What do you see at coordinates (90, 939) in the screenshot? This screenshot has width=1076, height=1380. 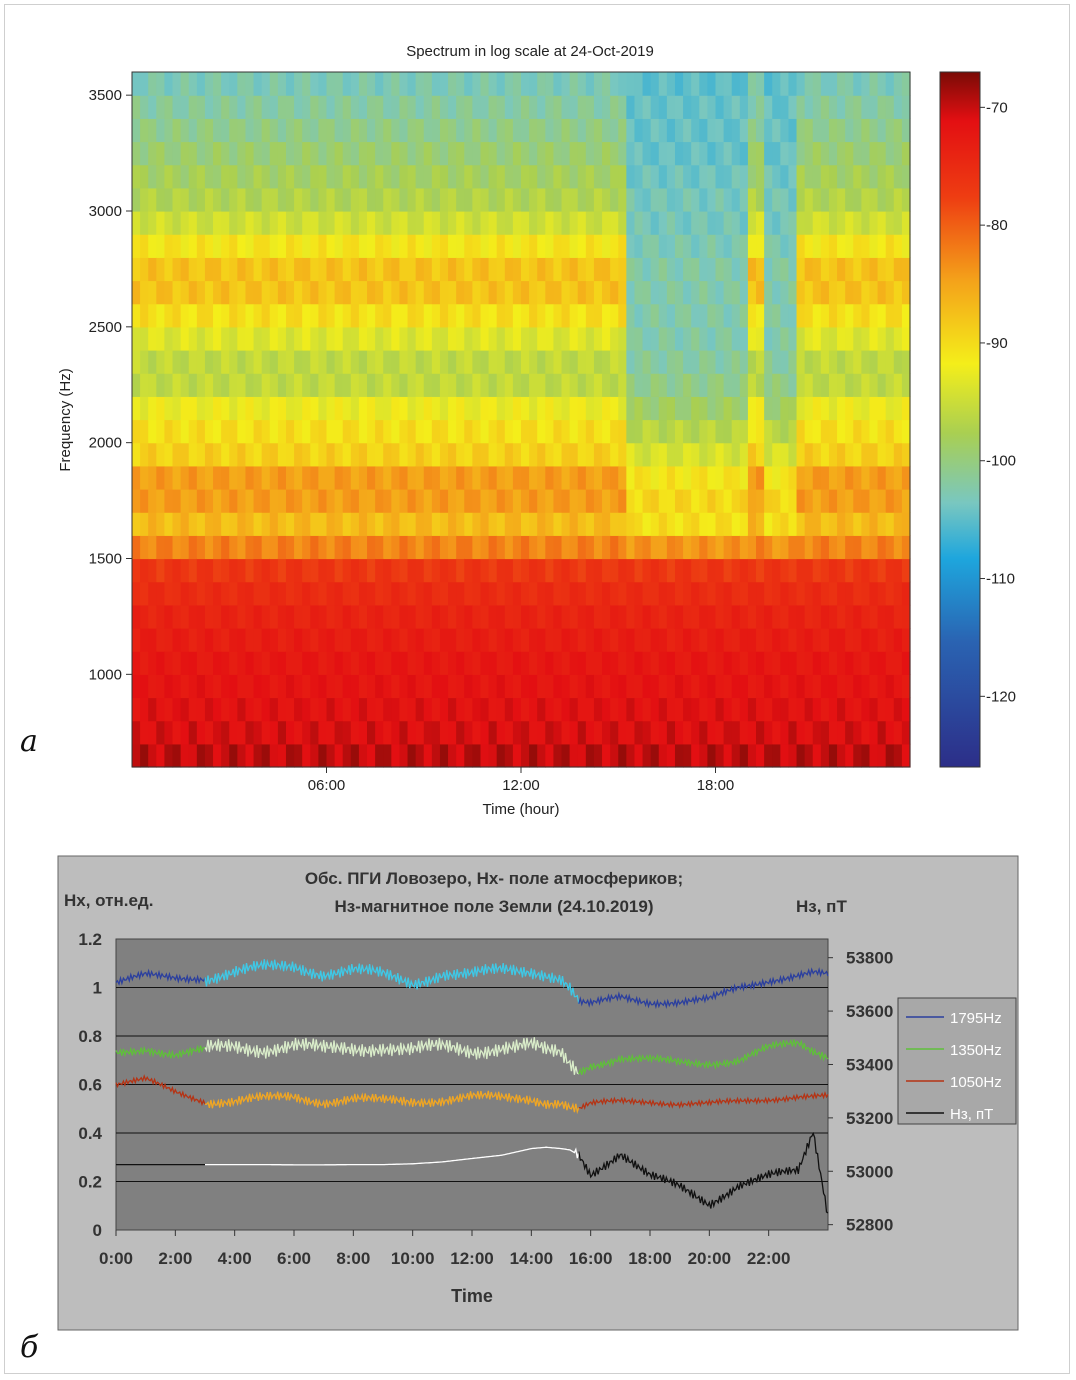 I see `timeseries-left-tick-label: 1.2` at bounding box center [90, 939].